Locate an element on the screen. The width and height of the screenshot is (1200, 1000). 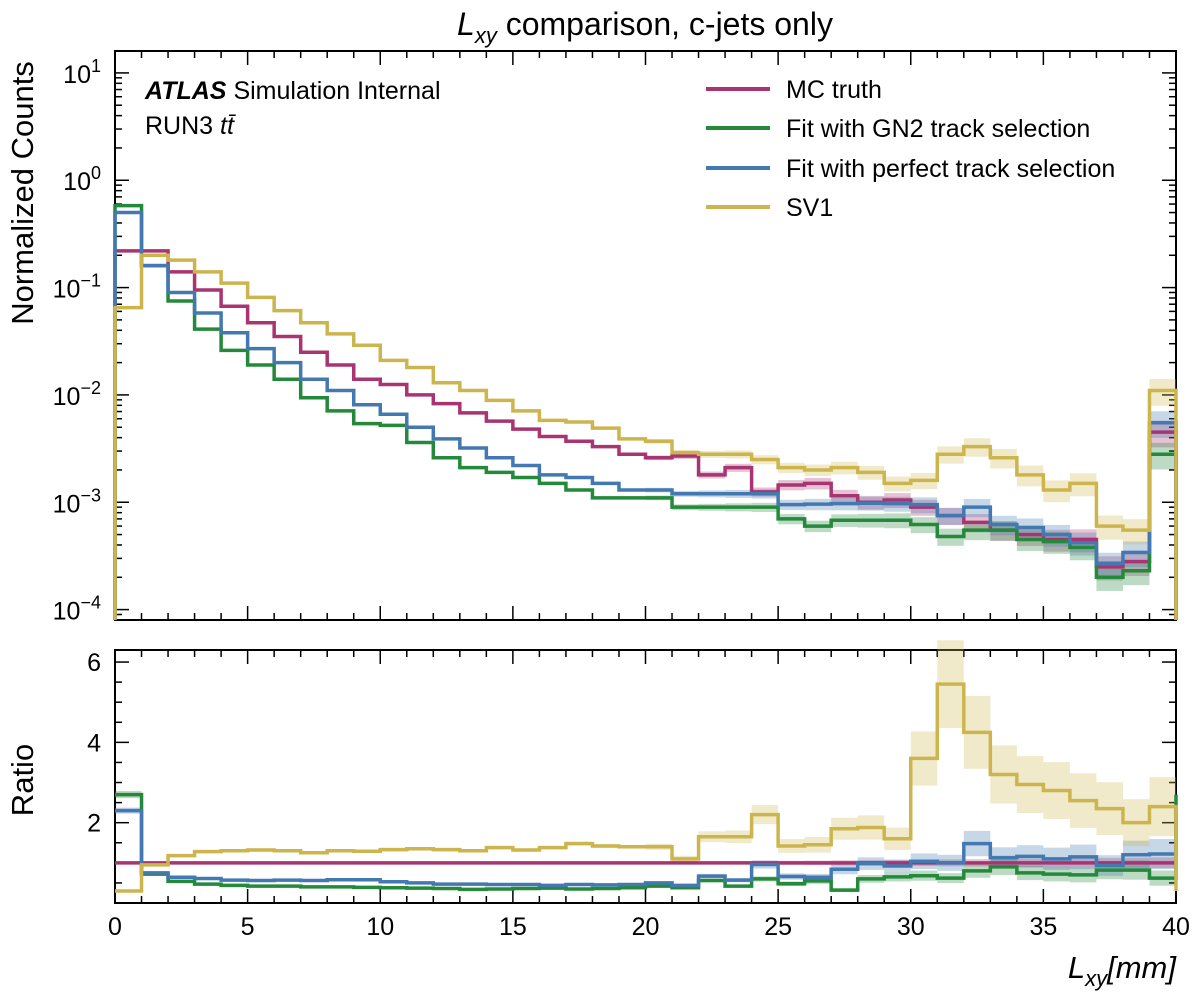
x-tick-label: 35 is located at coordinates (1043, 927).